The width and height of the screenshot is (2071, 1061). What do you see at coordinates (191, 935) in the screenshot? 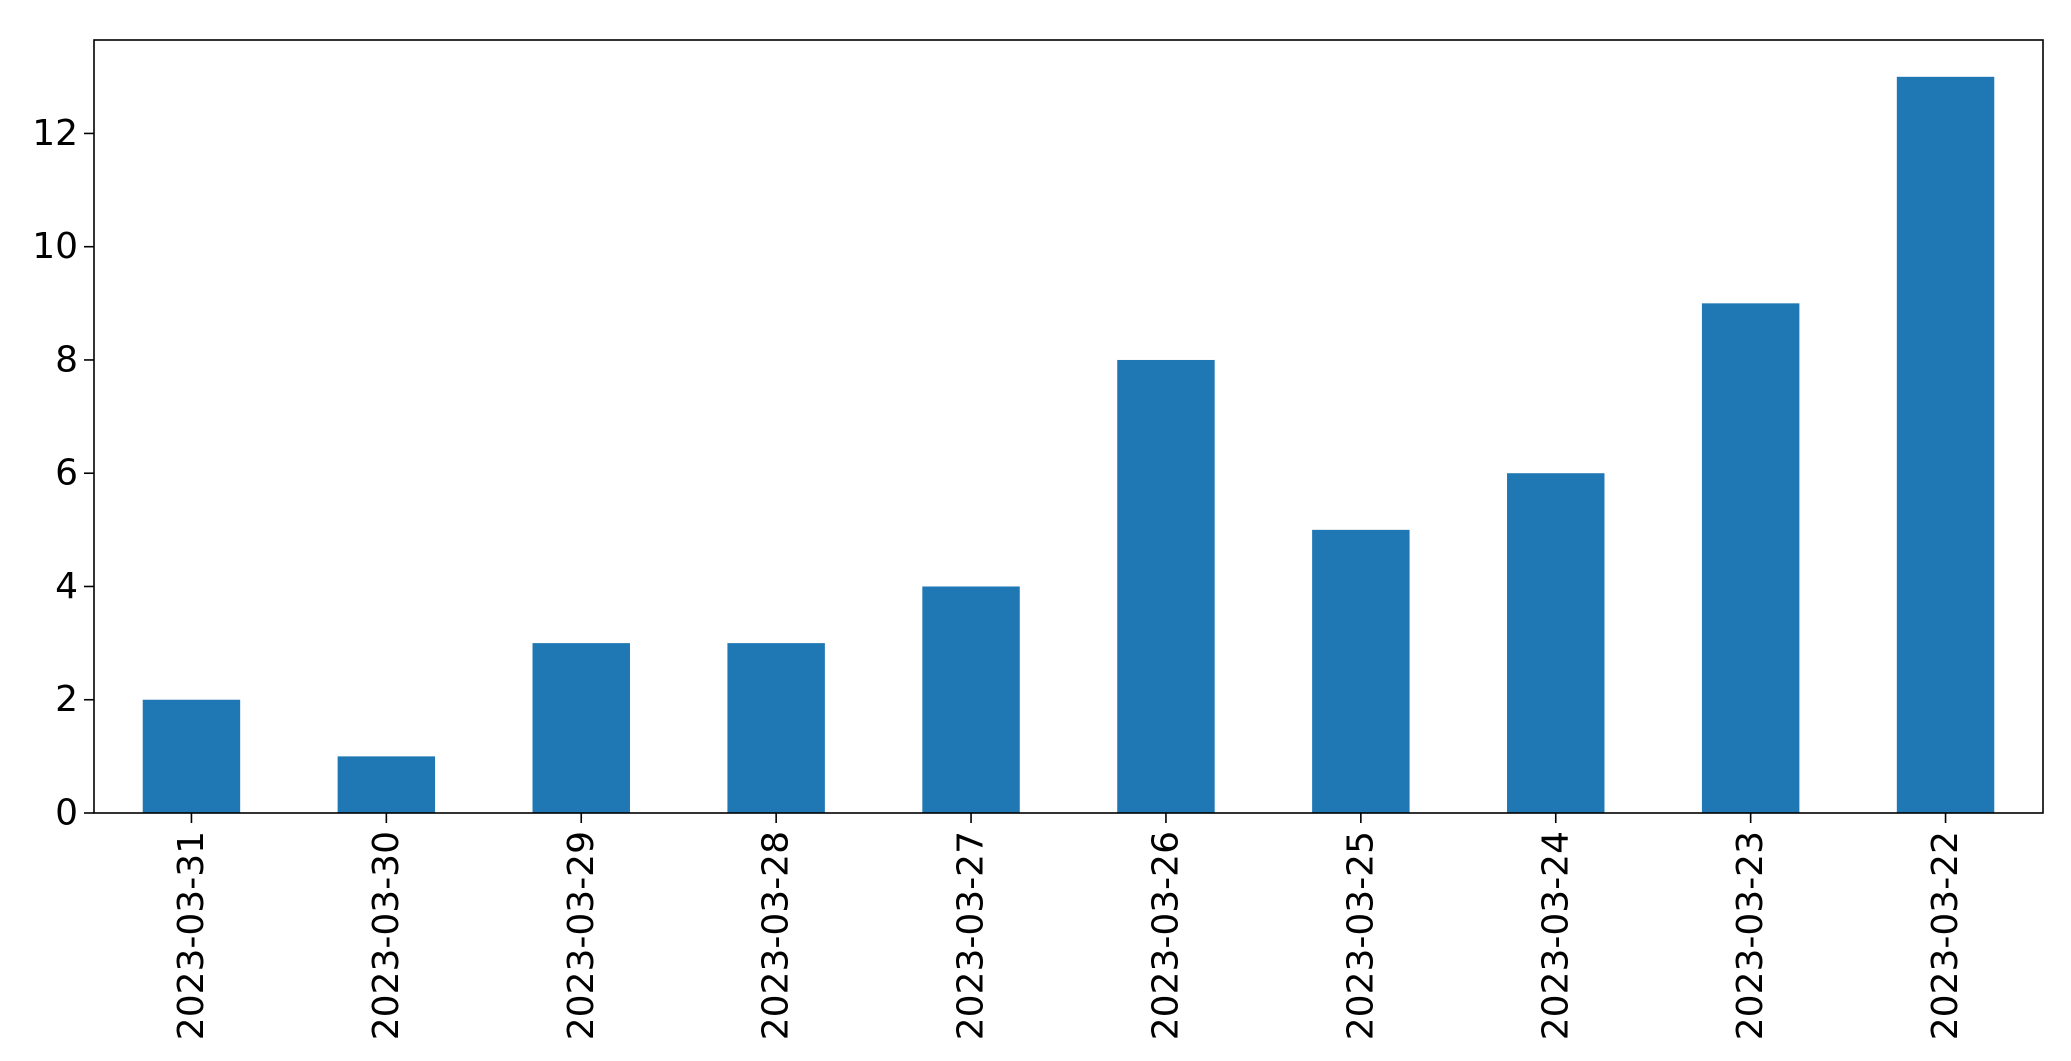
I see `x-tick-label: 2023-03-31` at bounding box center [191, 935].